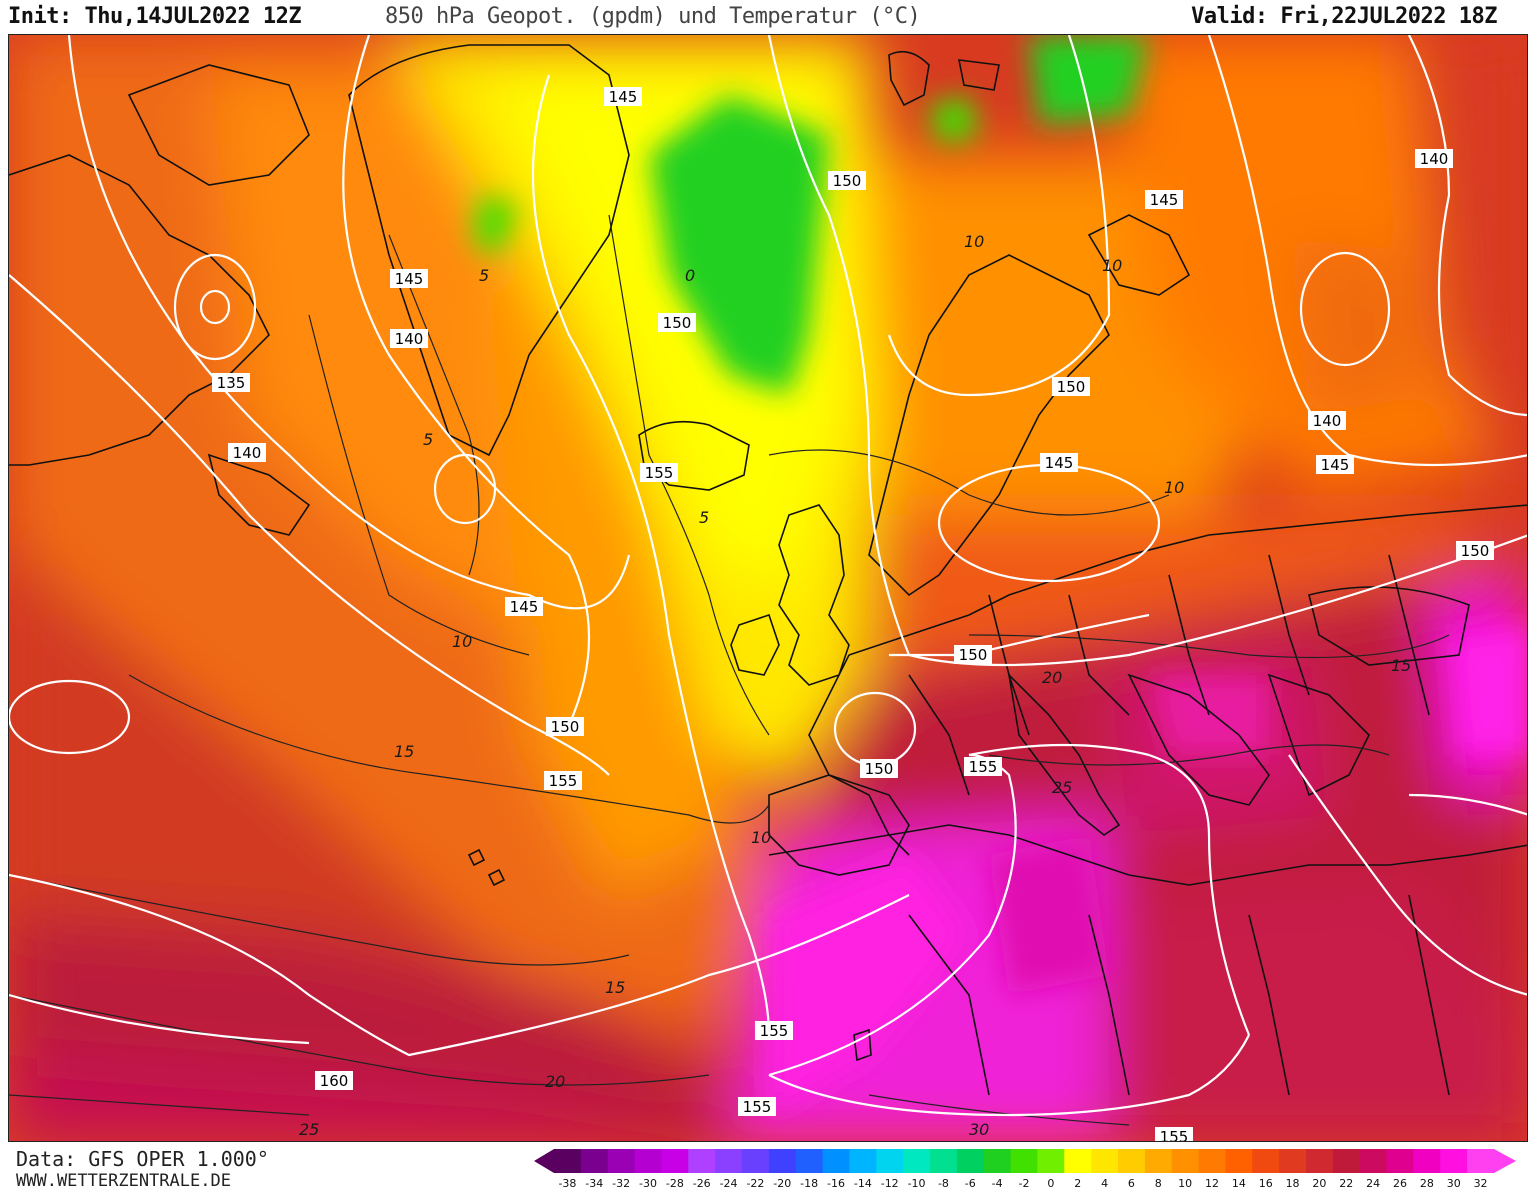 The image size is (1537, 1200). What do you see at coordinates (970, 1183) in the screenshot?
I see `legend-tick-label: -6` at bounding box center [970, 1183].